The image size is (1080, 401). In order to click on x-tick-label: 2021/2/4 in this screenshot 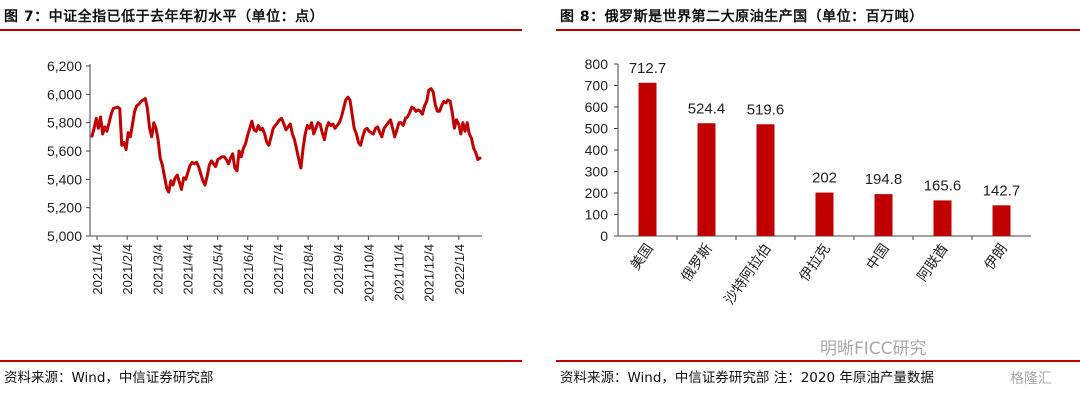, I will do `click(127, 269)`.